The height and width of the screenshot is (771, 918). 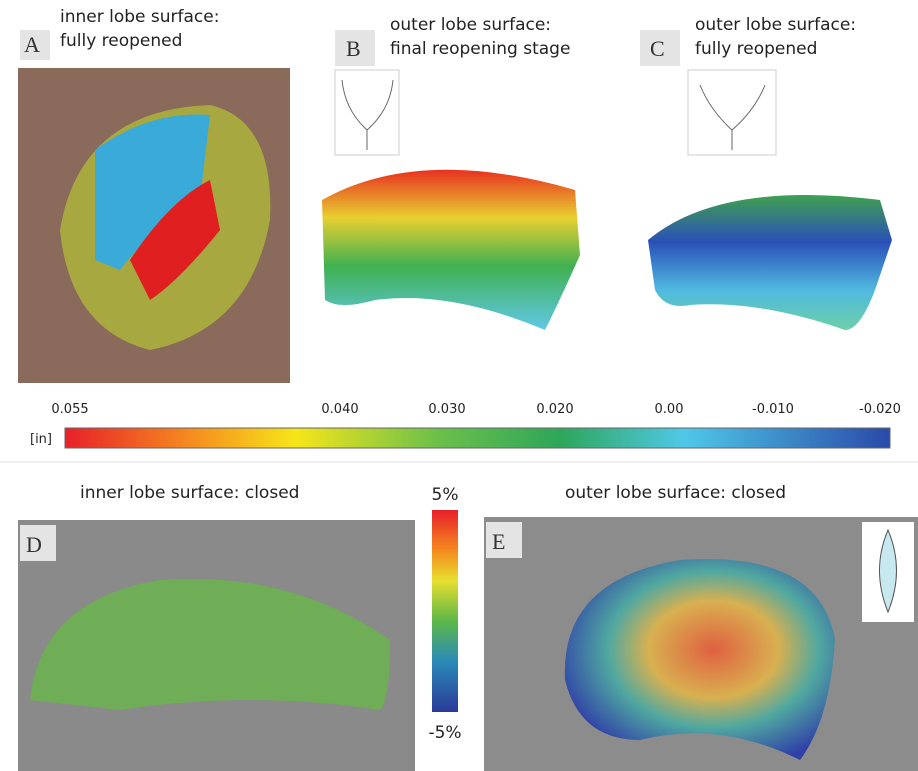 I want to click on colorbar-label: 0.055, so click(x=69, y=409).